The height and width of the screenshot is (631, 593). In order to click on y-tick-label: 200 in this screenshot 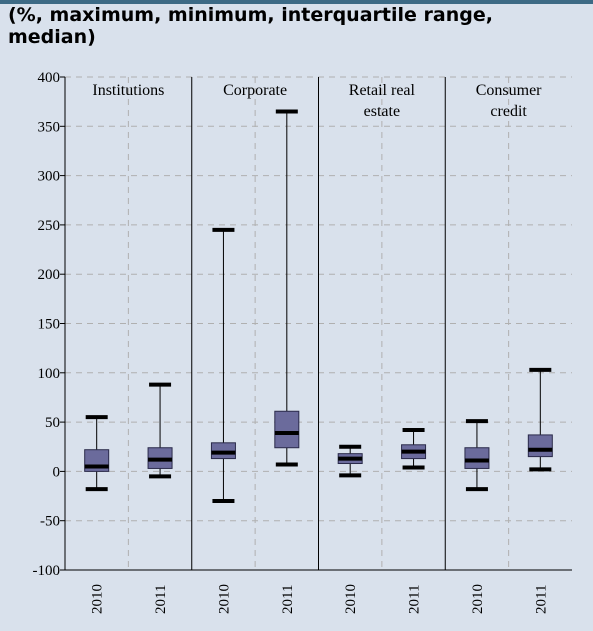, I will do `click(49, 275)`.